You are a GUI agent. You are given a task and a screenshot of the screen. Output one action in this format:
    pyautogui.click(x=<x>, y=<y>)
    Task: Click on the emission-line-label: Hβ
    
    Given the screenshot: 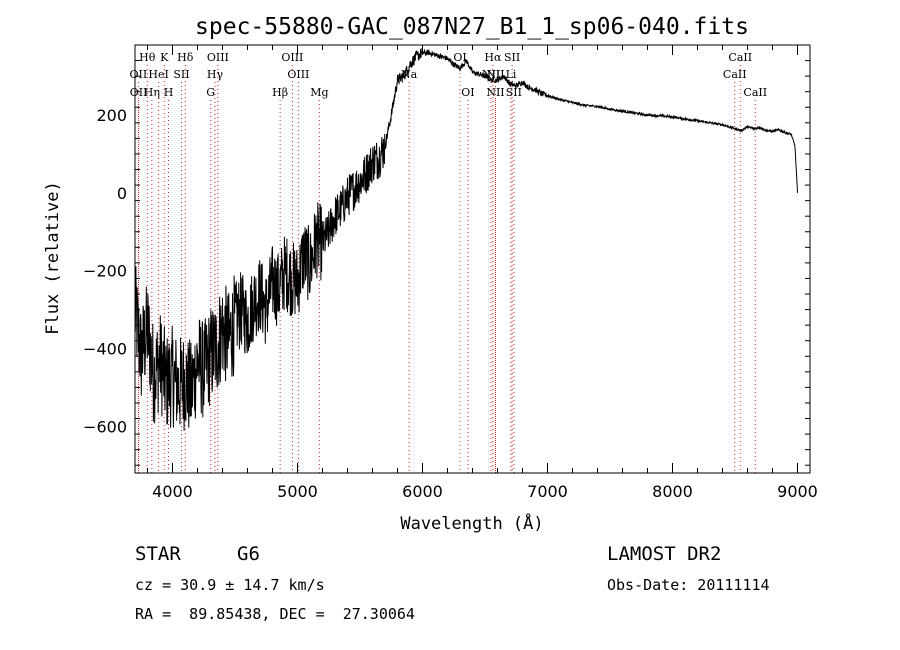 What is the action you would take?
    pyautogui.click(x=280, y=92)
    